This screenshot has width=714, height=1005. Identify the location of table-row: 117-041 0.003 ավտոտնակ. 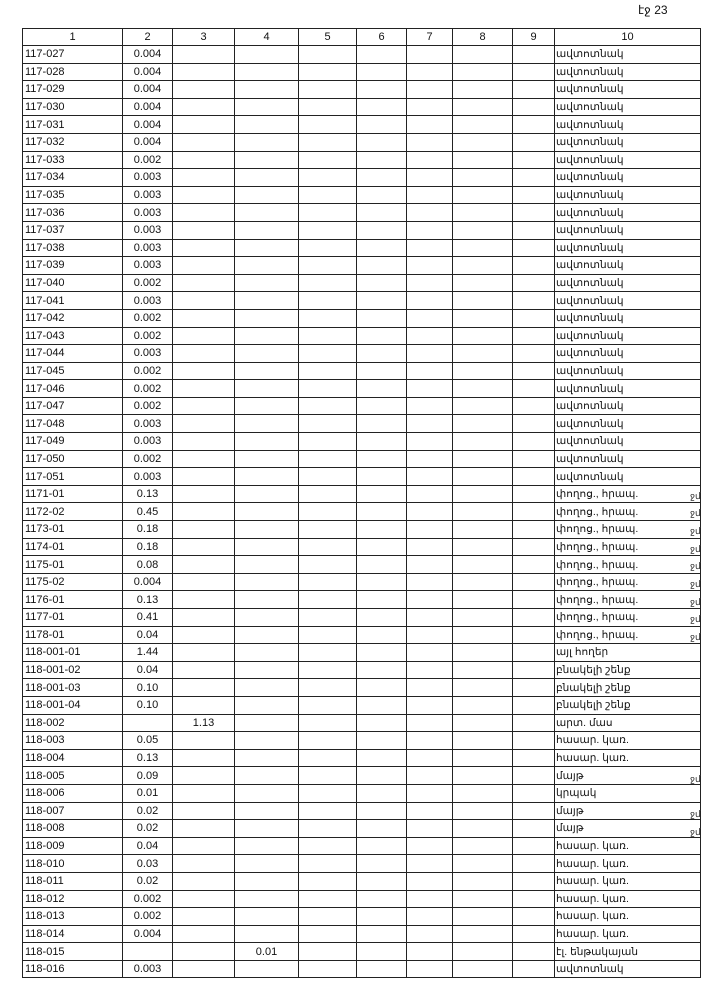
(361, 300).